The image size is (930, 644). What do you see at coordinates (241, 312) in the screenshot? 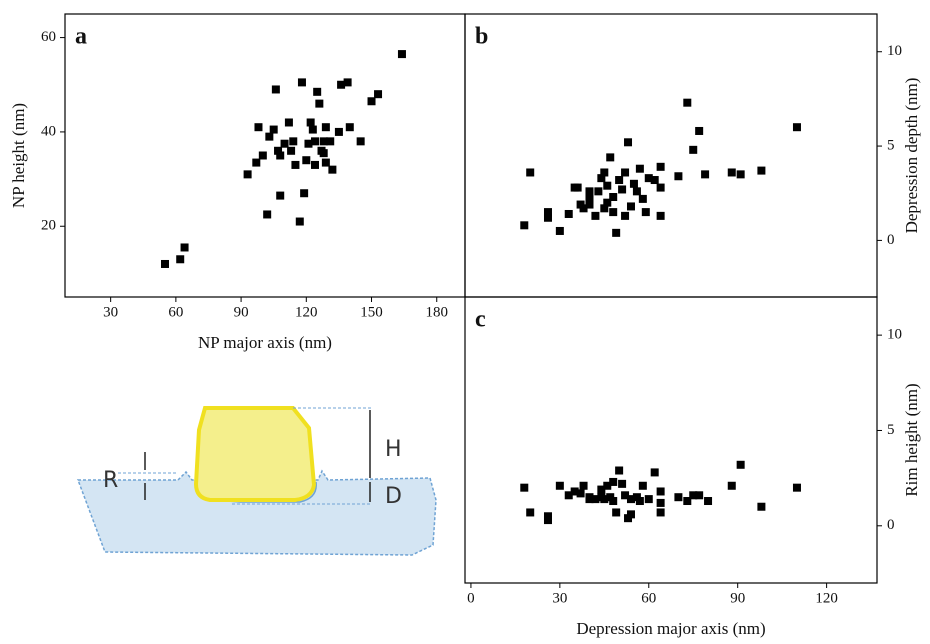
I see `x-tick-label: 90` at bounding box center [241, 312].